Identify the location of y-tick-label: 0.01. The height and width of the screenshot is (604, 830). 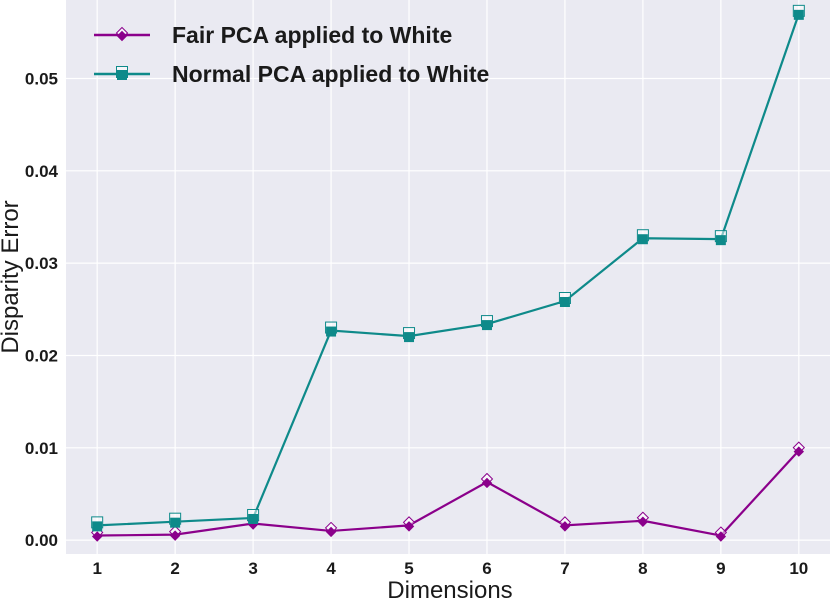
(41, 448).